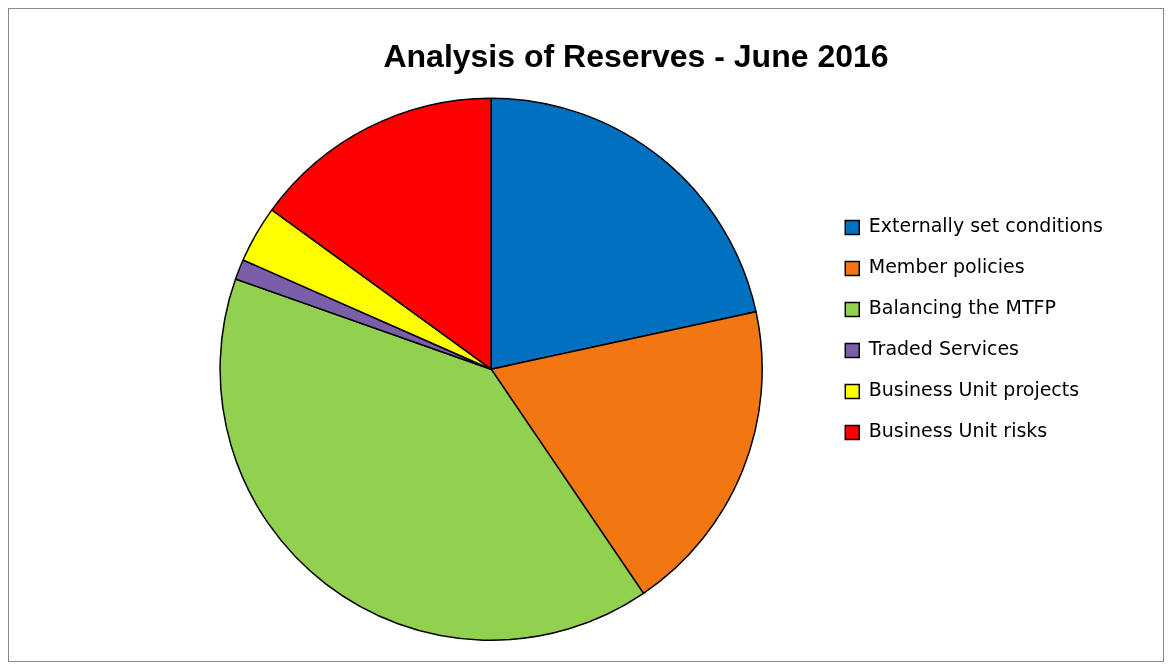  What do you see at coordinates (946, 266) in the screenshot?
I see `legend-label: Member policies` at bounding box center [946, 266].